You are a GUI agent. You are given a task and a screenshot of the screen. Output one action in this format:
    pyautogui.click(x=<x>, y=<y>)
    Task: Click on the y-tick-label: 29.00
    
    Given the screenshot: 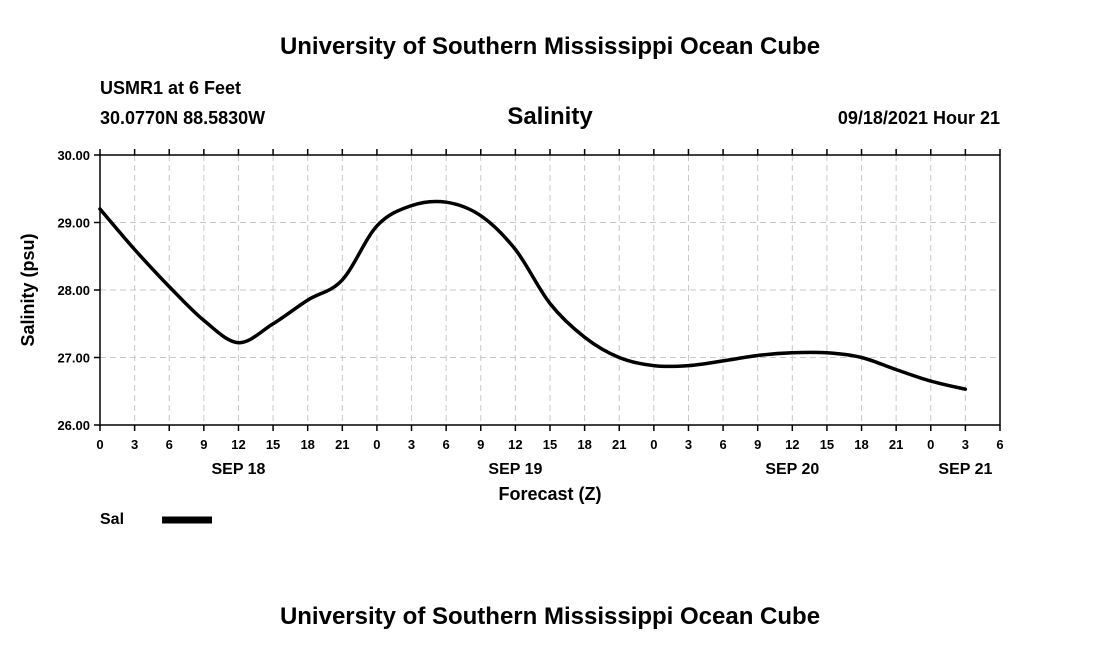 What is the action you would take?
    pyautogui.click(x=73, y=223)
    